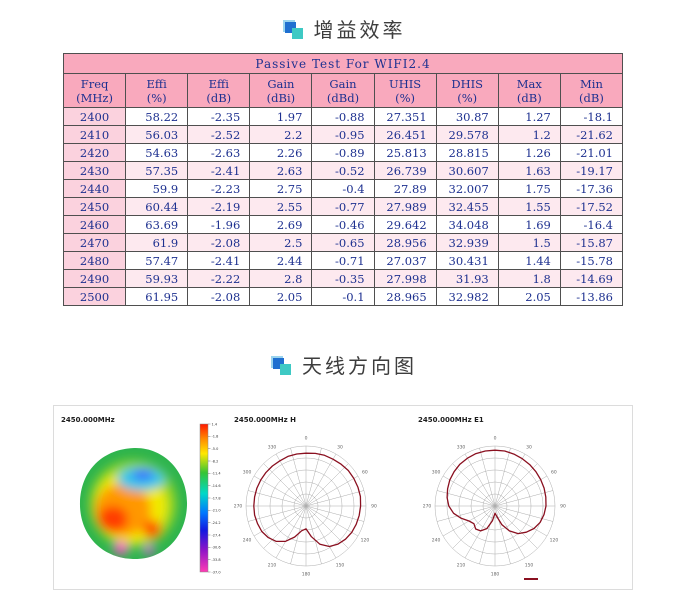 The height and width of the screenshot is (590, 686). I want to click on colorbar-tick-label: -30.6, so click(216, 548).